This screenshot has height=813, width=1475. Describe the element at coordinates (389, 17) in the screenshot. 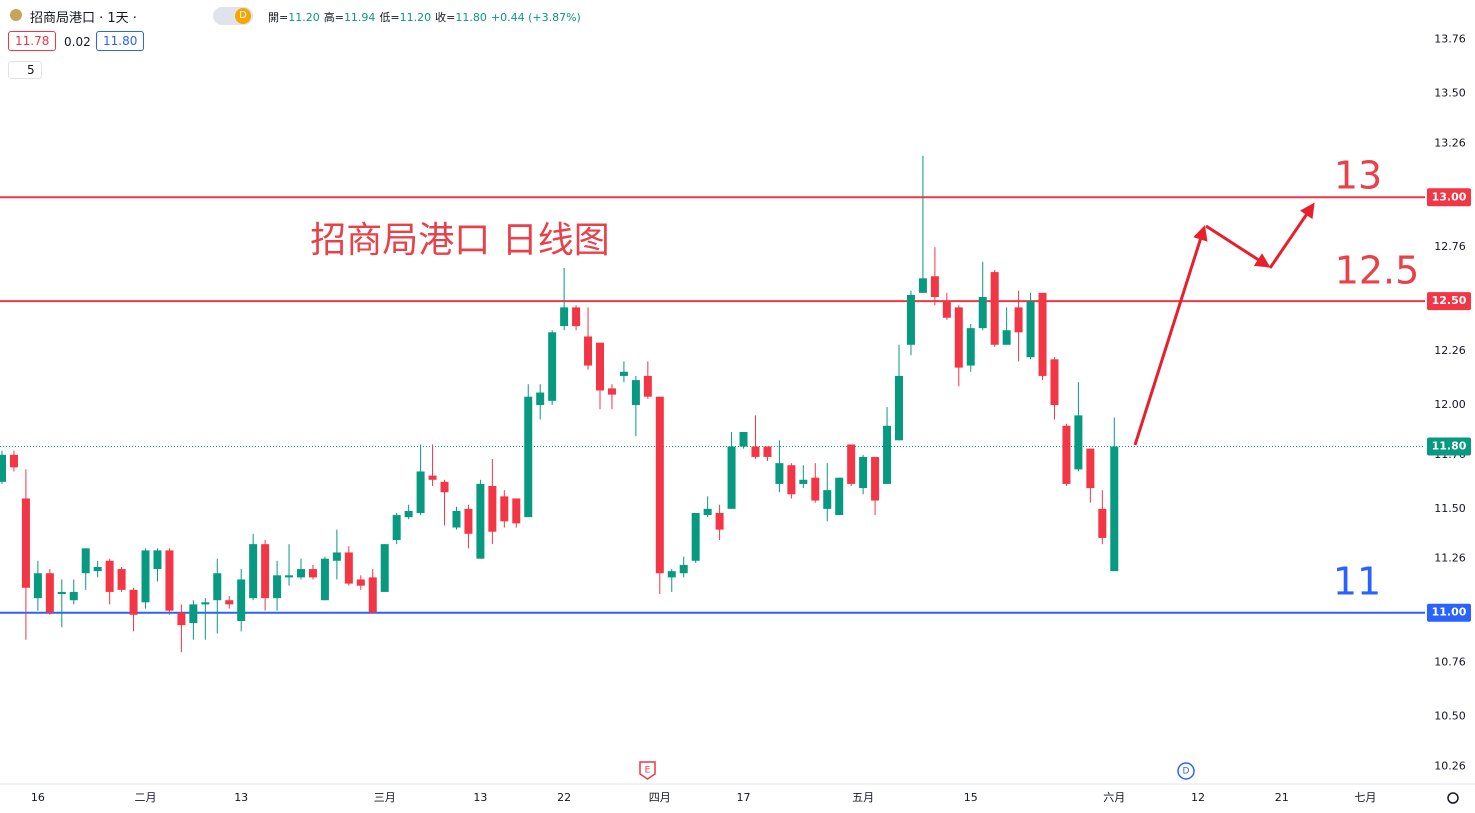

I see `ohlc-label: 低=` at that location.